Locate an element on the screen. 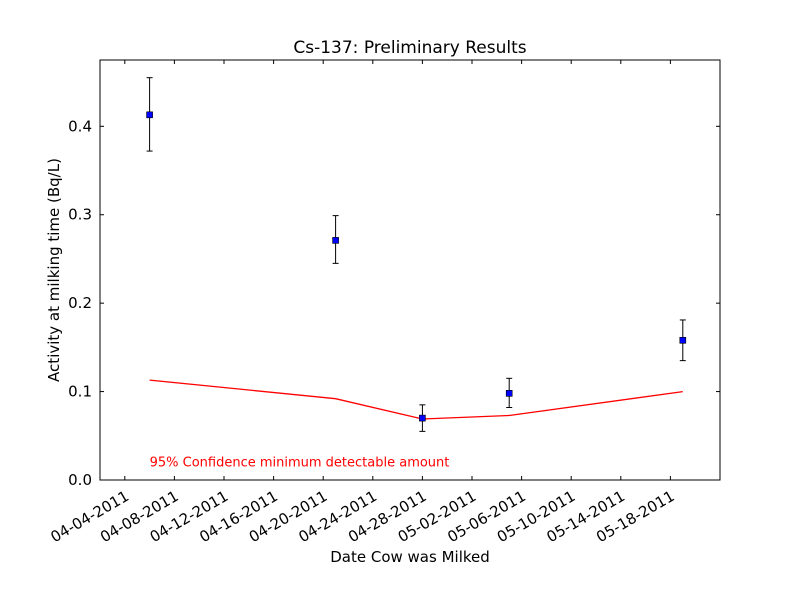 This screenshot has height=600, width=800. mdl-annotation: 95% Confidence minimum detectable amount is located at coordinates (300, 463).